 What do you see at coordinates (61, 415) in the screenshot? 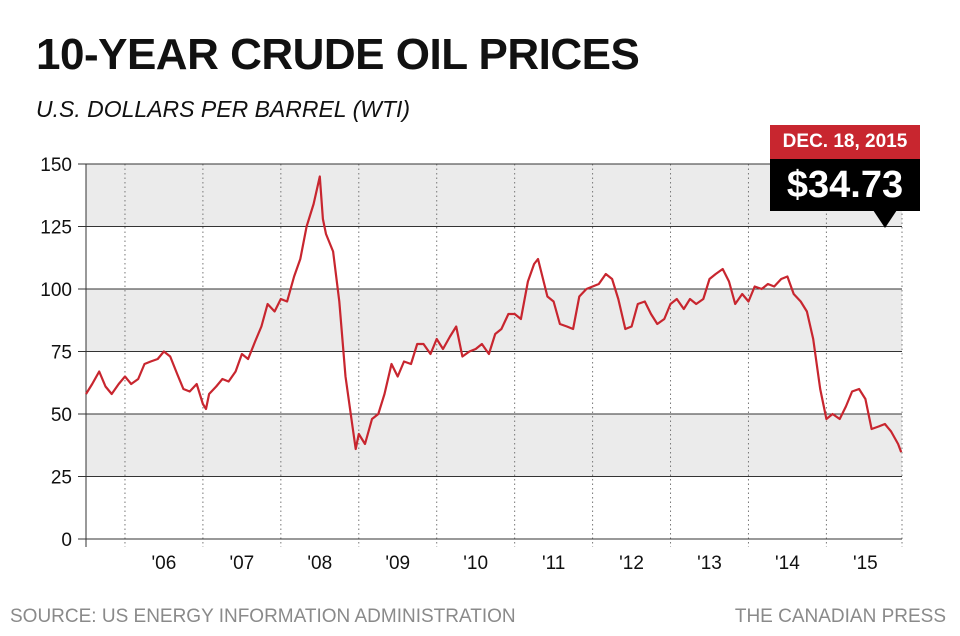
I see `y-tick-label: 50` at bounding box center [61, 415].